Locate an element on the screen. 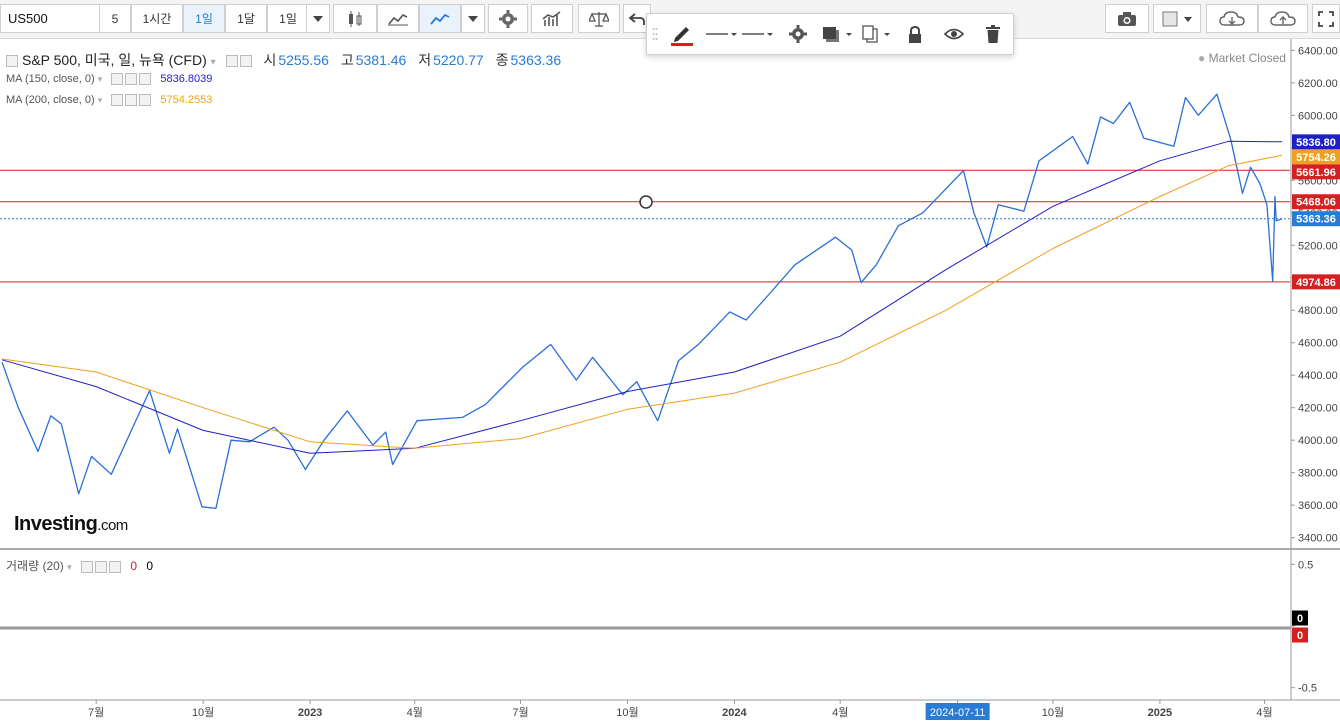  interval-button: 5 is located at coordinates (115, 18).